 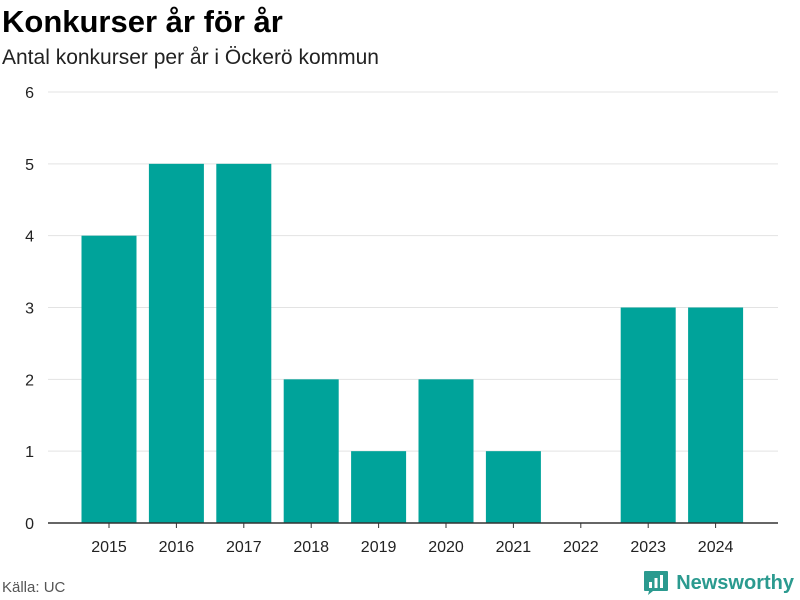 What do you see at coordinates (142, 21) in the screenshot?
I see `chart-title: Konkurser år för år` at bounding box center [142, 21].